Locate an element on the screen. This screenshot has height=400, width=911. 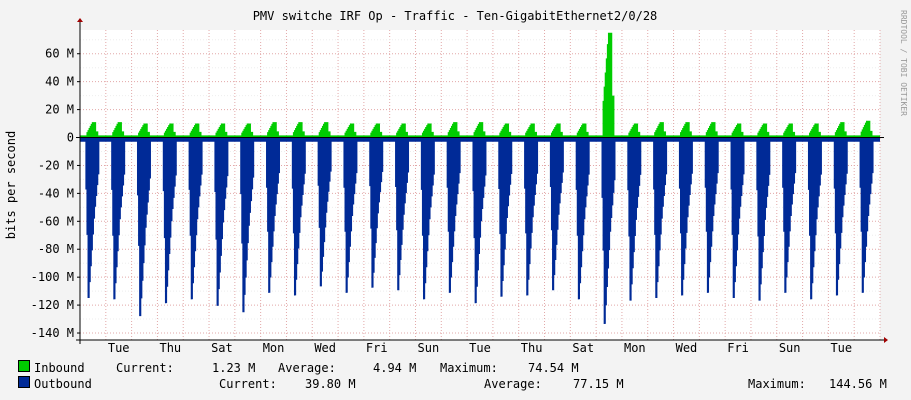
legend-current-value: 39.80 M is located at coordinates (330, 384).